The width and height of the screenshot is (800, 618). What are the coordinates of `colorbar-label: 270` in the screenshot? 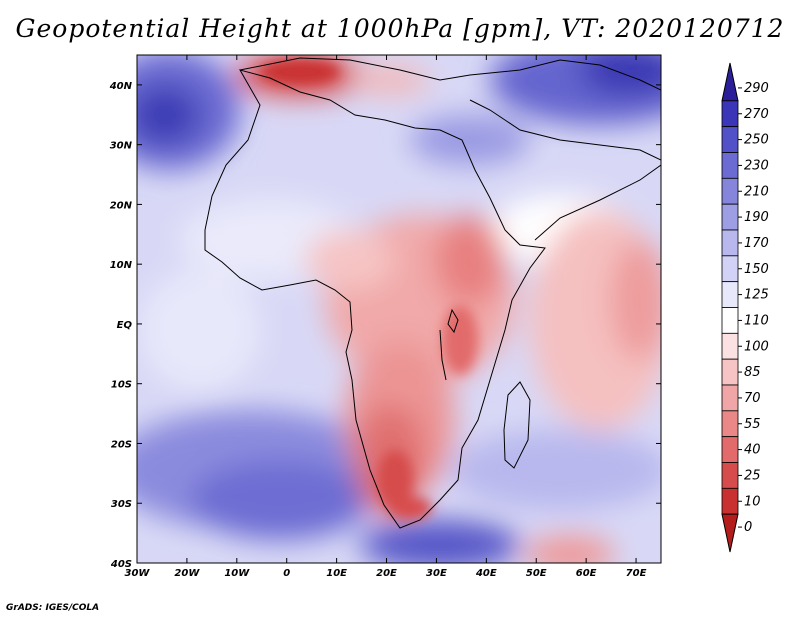 It's located at (756, 114).